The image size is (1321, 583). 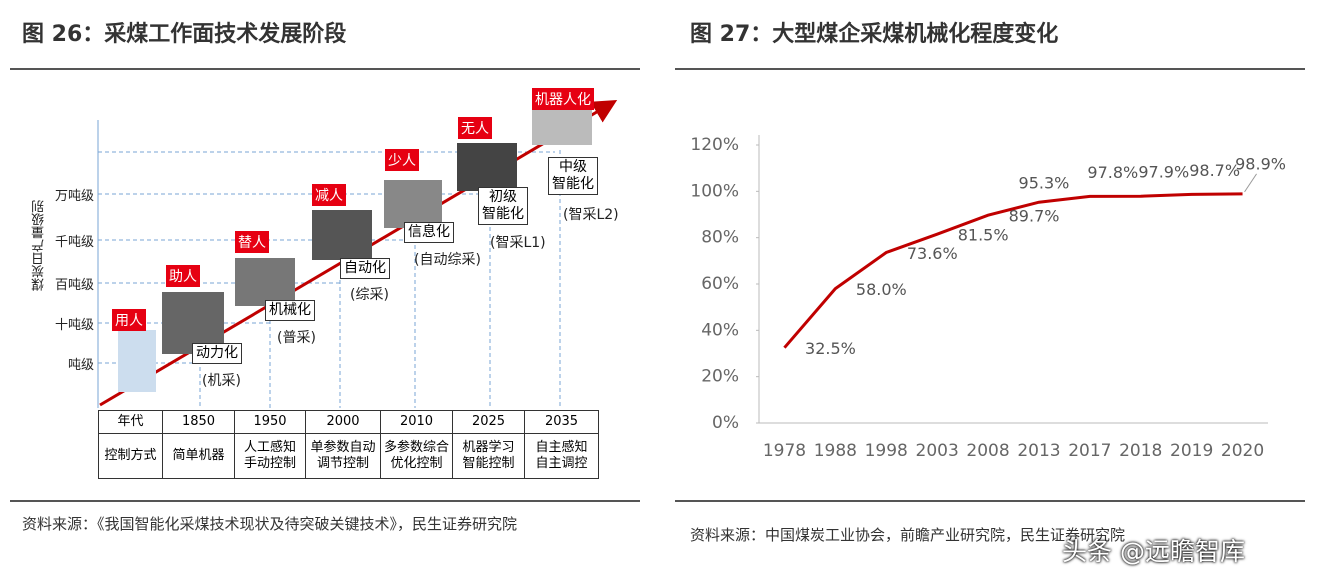 I want to click on x-tick-label: 2020, so click(x=1242, y=451).